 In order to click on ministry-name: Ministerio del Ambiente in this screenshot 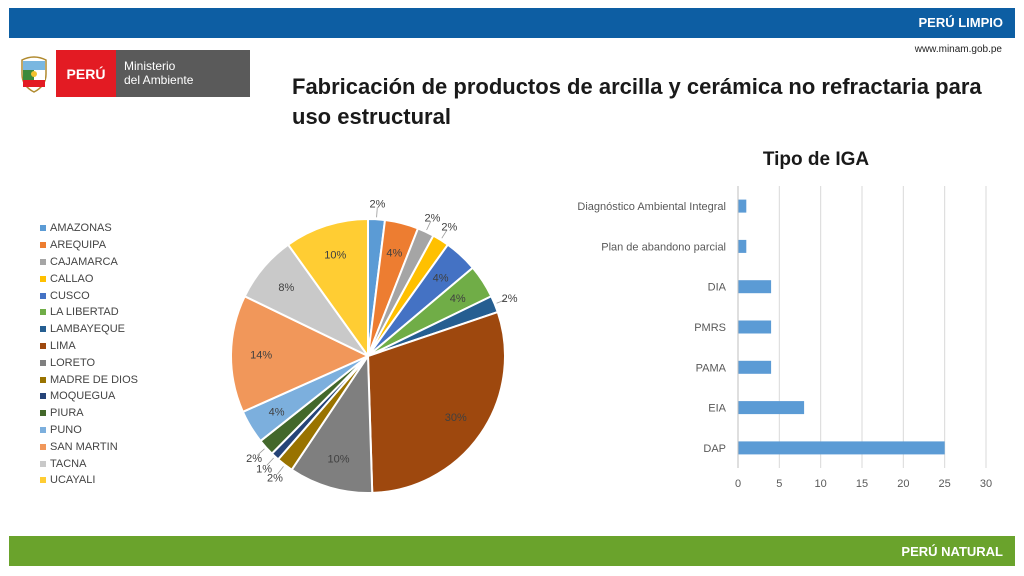, I will do `click(183, 73)`.